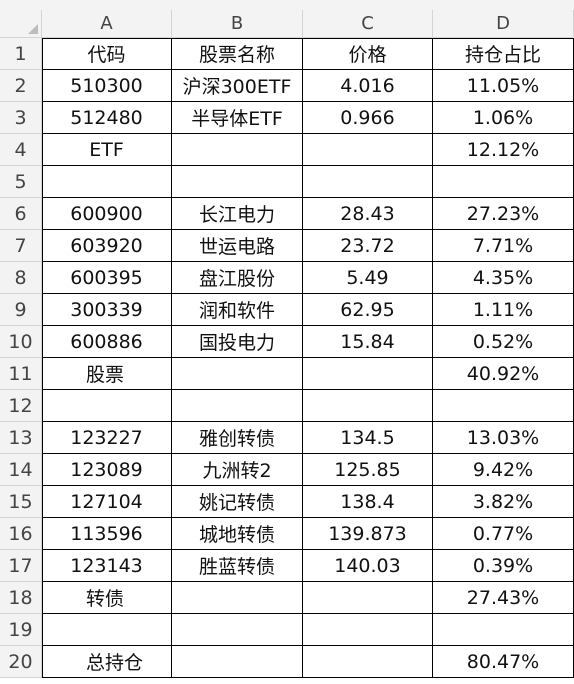  I want to click on cell-b20, so click(237, 662).